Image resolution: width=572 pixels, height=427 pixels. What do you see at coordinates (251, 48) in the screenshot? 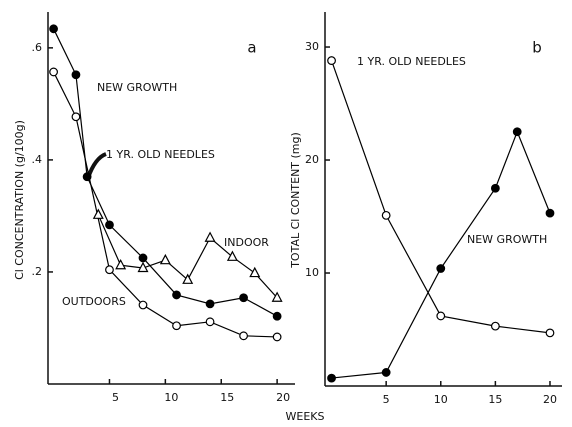
I see `panel-label: a` at bounding box center [251, 48].